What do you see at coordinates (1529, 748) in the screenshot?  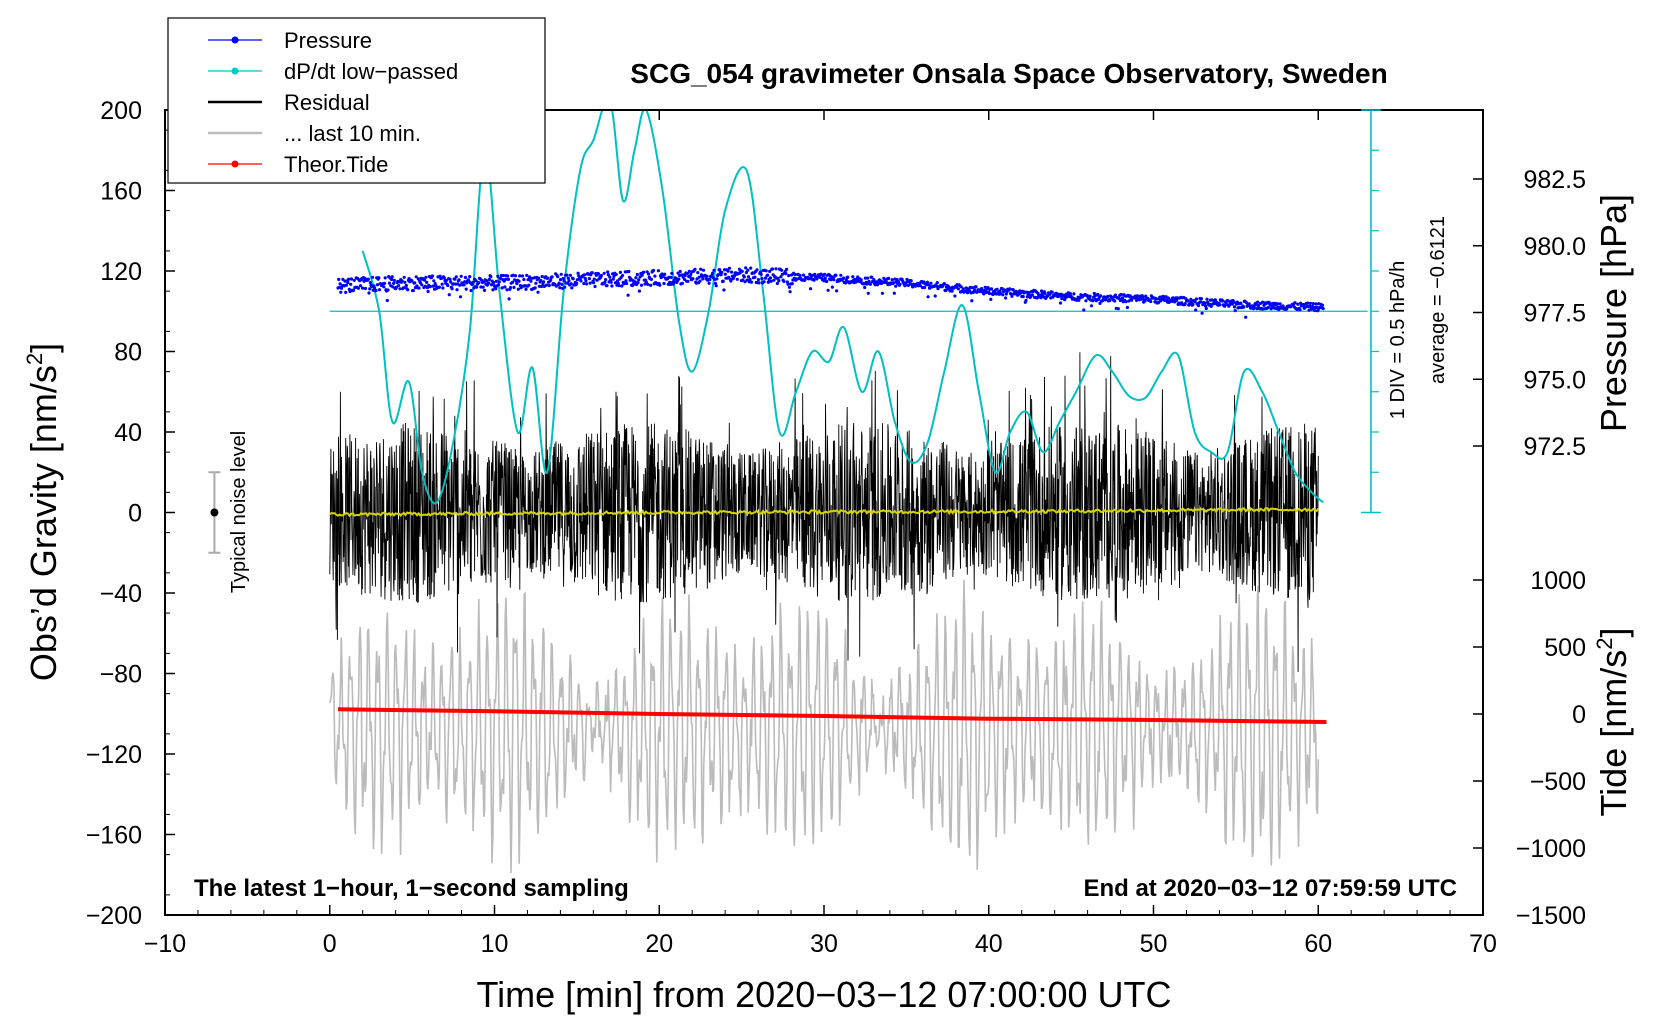 I see `y-axis-tide: 1000 500 0 −500 −1000 −1500` at bounding box center [1529, 748].